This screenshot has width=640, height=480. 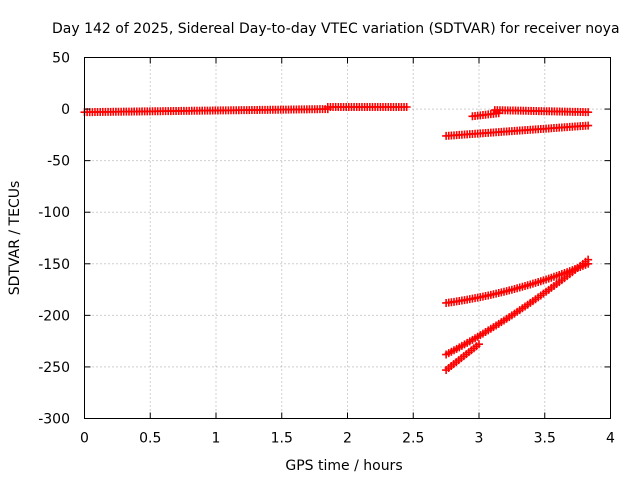 What do you see at coordinates (347, 439) in the screenshot?
I see `x-tick-label: 2` at bounding box center [347, 439].